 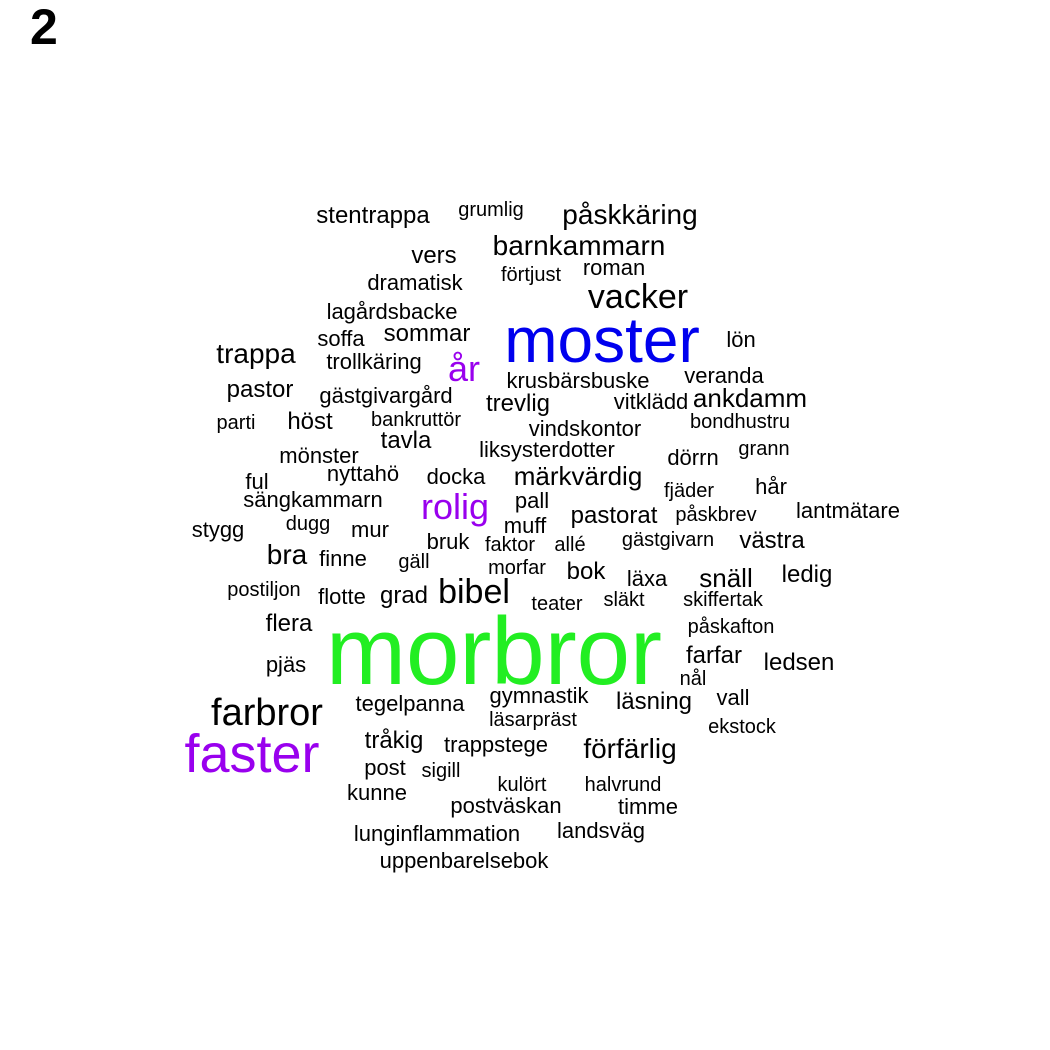 I want to click on cloud-word: mur, so click(x=370, y=529).